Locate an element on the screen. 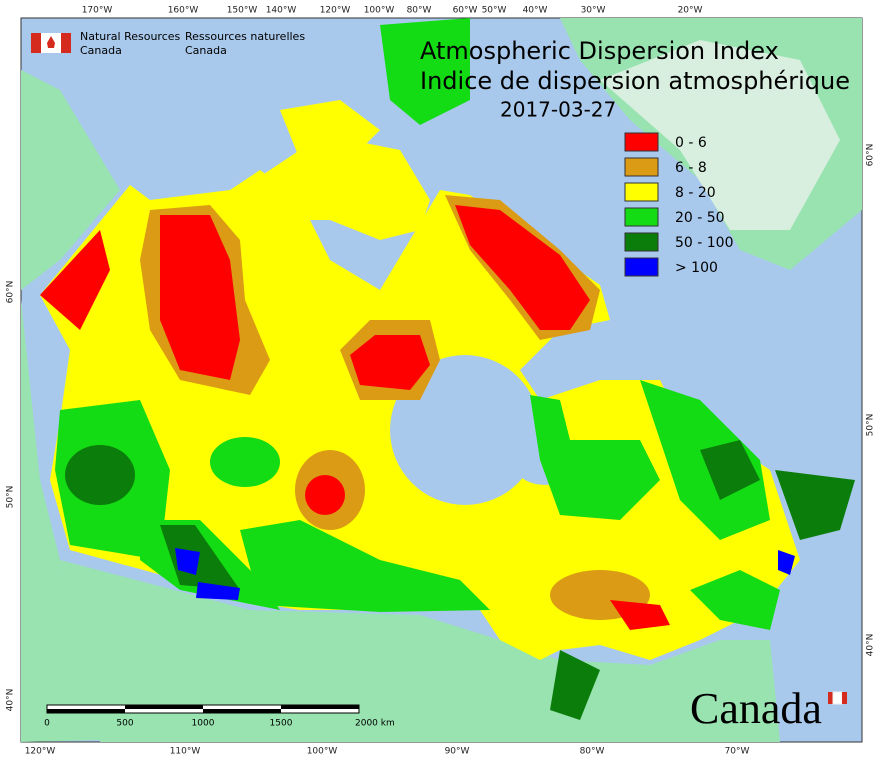 This screenshot has height=760, width=880. legend-label: > 100 is located at coordinates (696, 268).